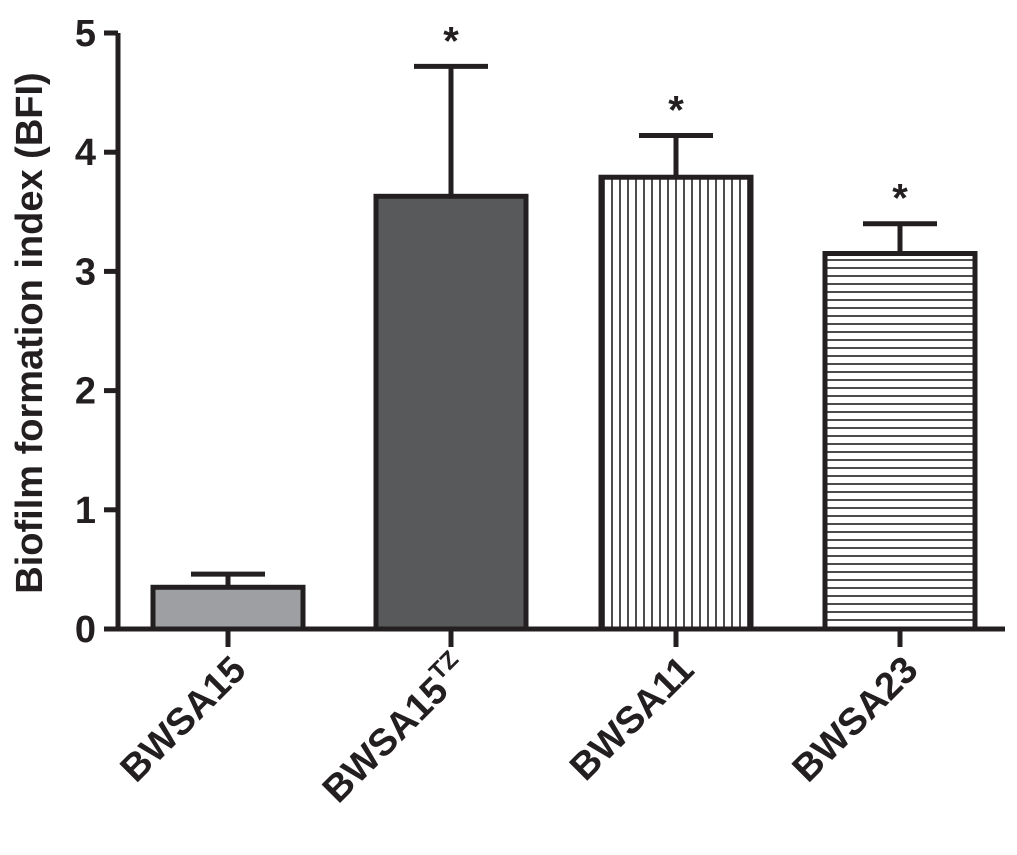 The image size is (1017, 855). What do you see at coordinates (85, 511) in the screenshot?
I see `y-tick-label: 1` at bounding box center [85, 511].